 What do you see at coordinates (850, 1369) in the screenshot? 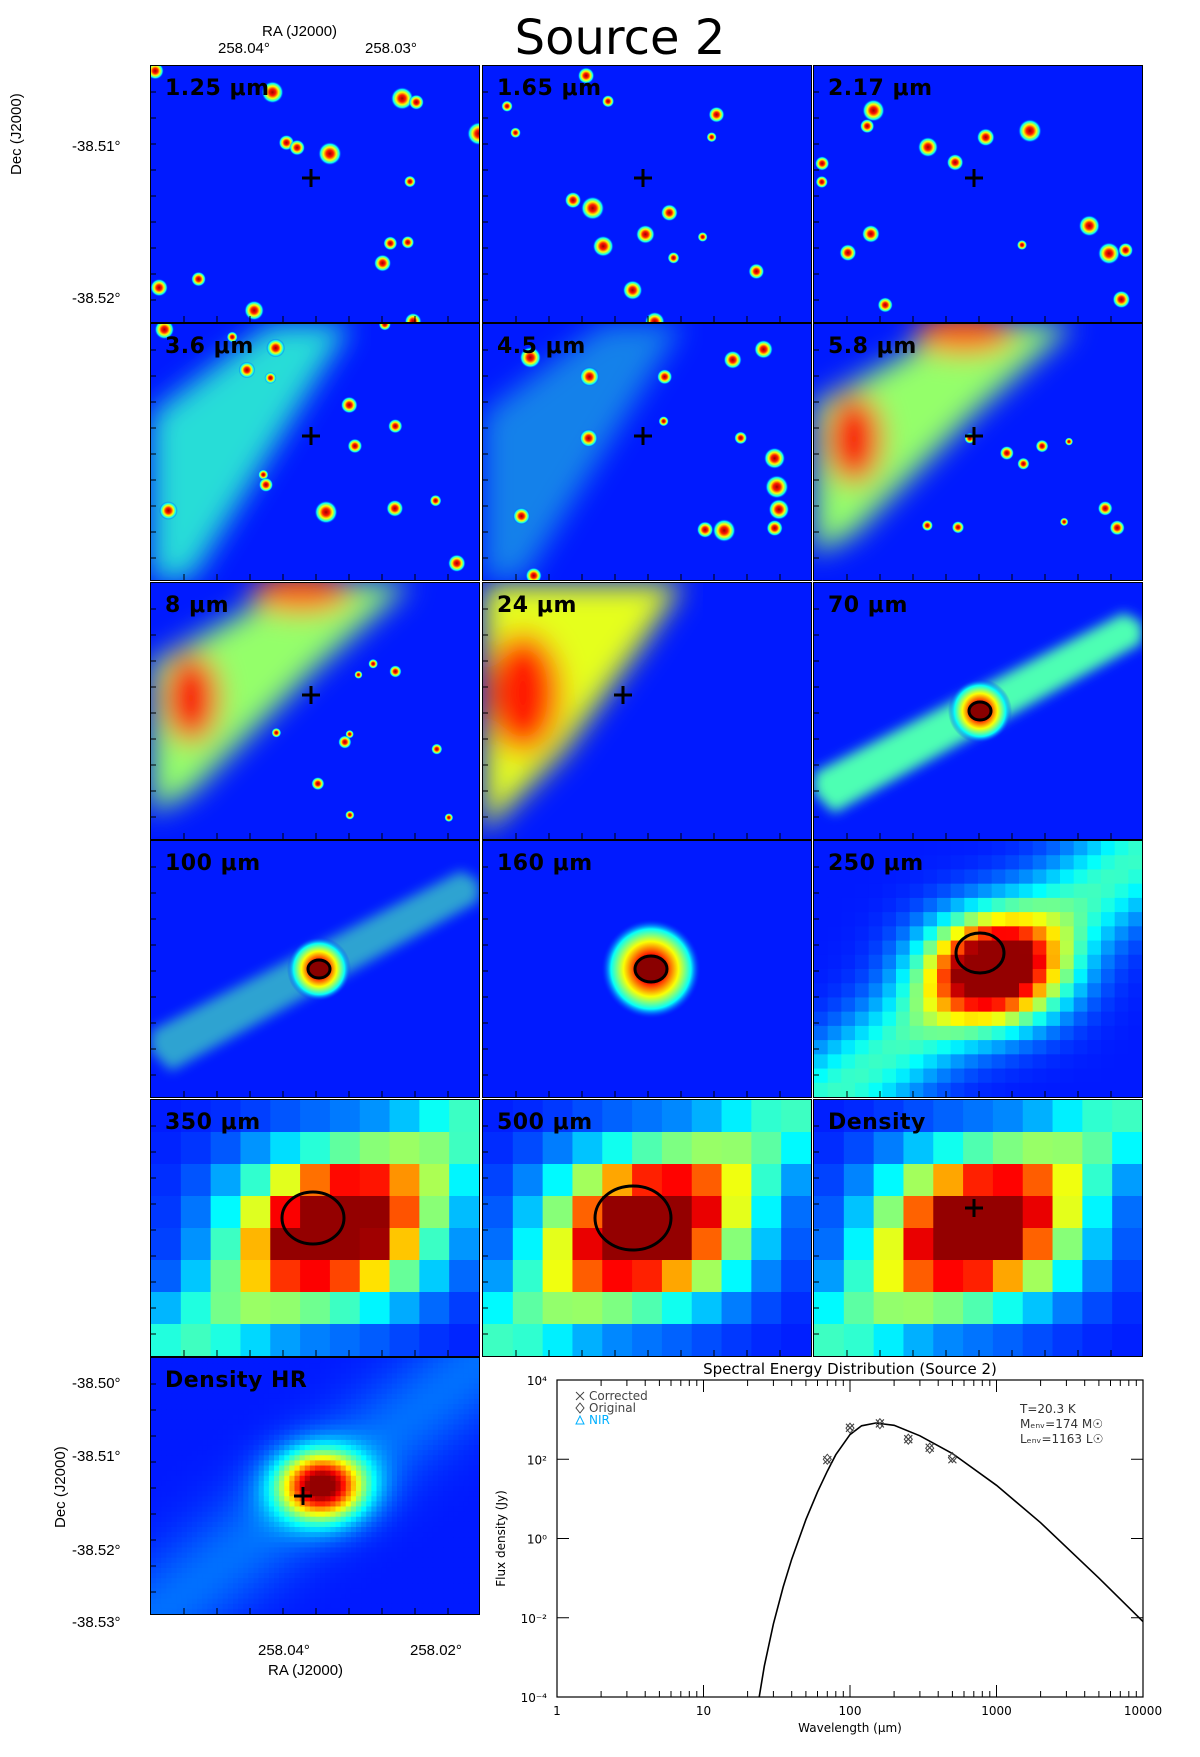
I see `sed-title: Spectral Energy Distribution (Source 2)` at bounding box center [850, 1369].